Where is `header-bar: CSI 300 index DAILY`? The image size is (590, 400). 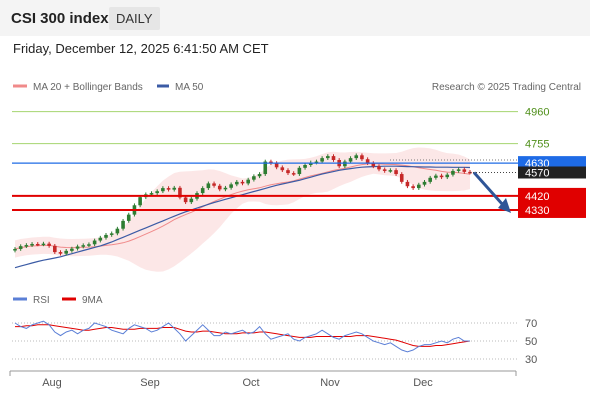 header-bar: CSI 300 index DAILY is located at coordinates (295, 18).